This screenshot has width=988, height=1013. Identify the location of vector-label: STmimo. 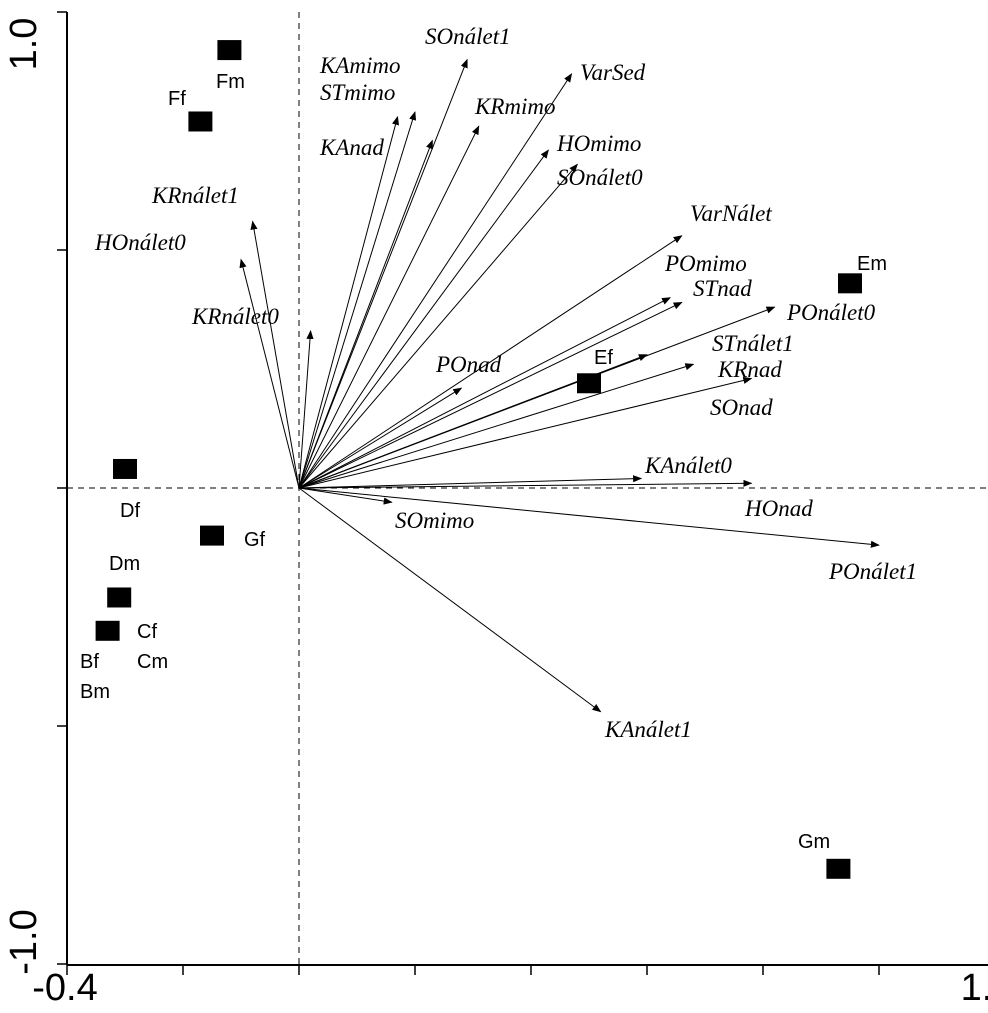
(357, 92).